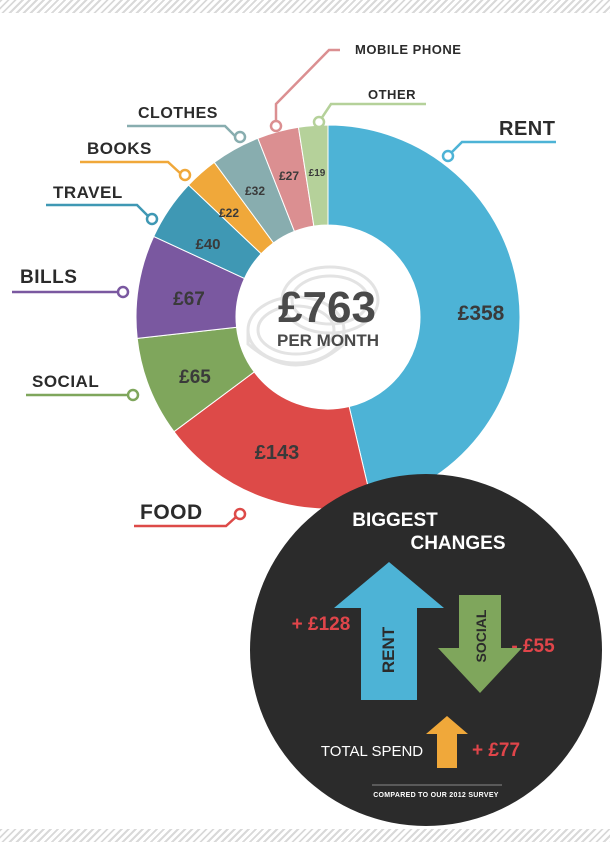 The height and width of the screenshot is (842, 610). Describe the element at coordinates (189, 299) in the screenshot. I see `value-label-bills: £67` at that location.